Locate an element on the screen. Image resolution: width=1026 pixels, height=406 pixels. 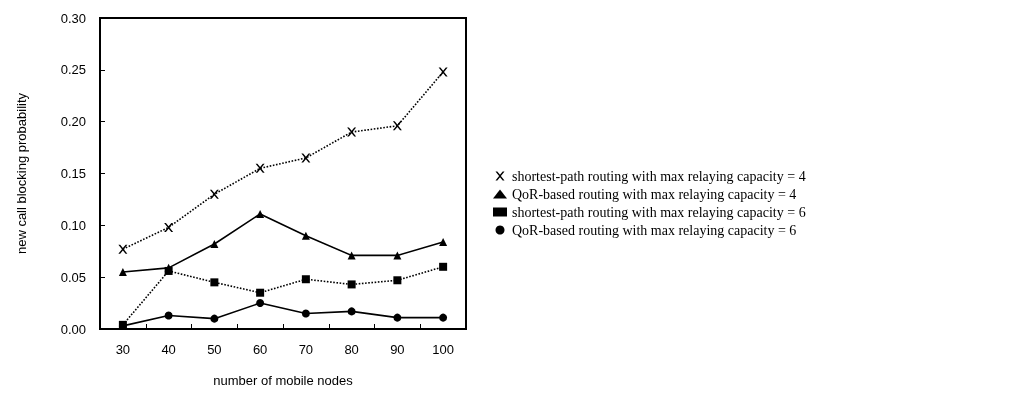
y-tick-label: 0.30 is located at coordinates (73, 18).